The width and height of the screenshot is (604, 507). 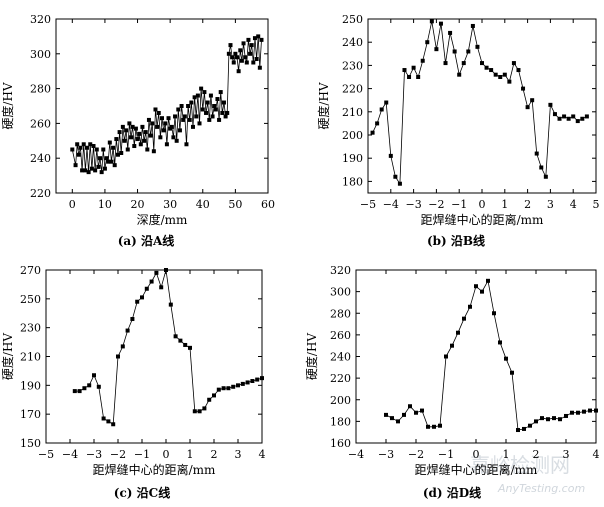 I want to click on y-tick-label: 150, so click(x=30, y=443).